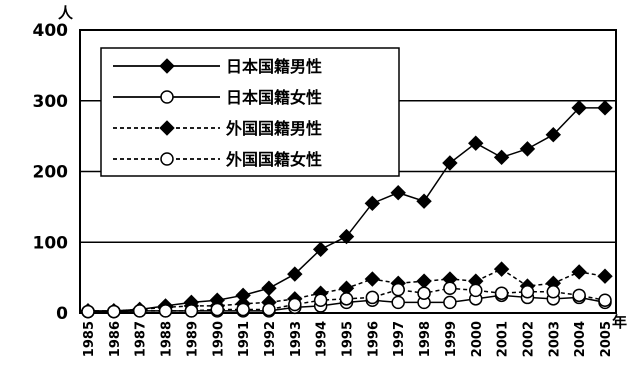 The image size is (631, 374). I want to click on x-tick-label: 1992, so click(270, 339).